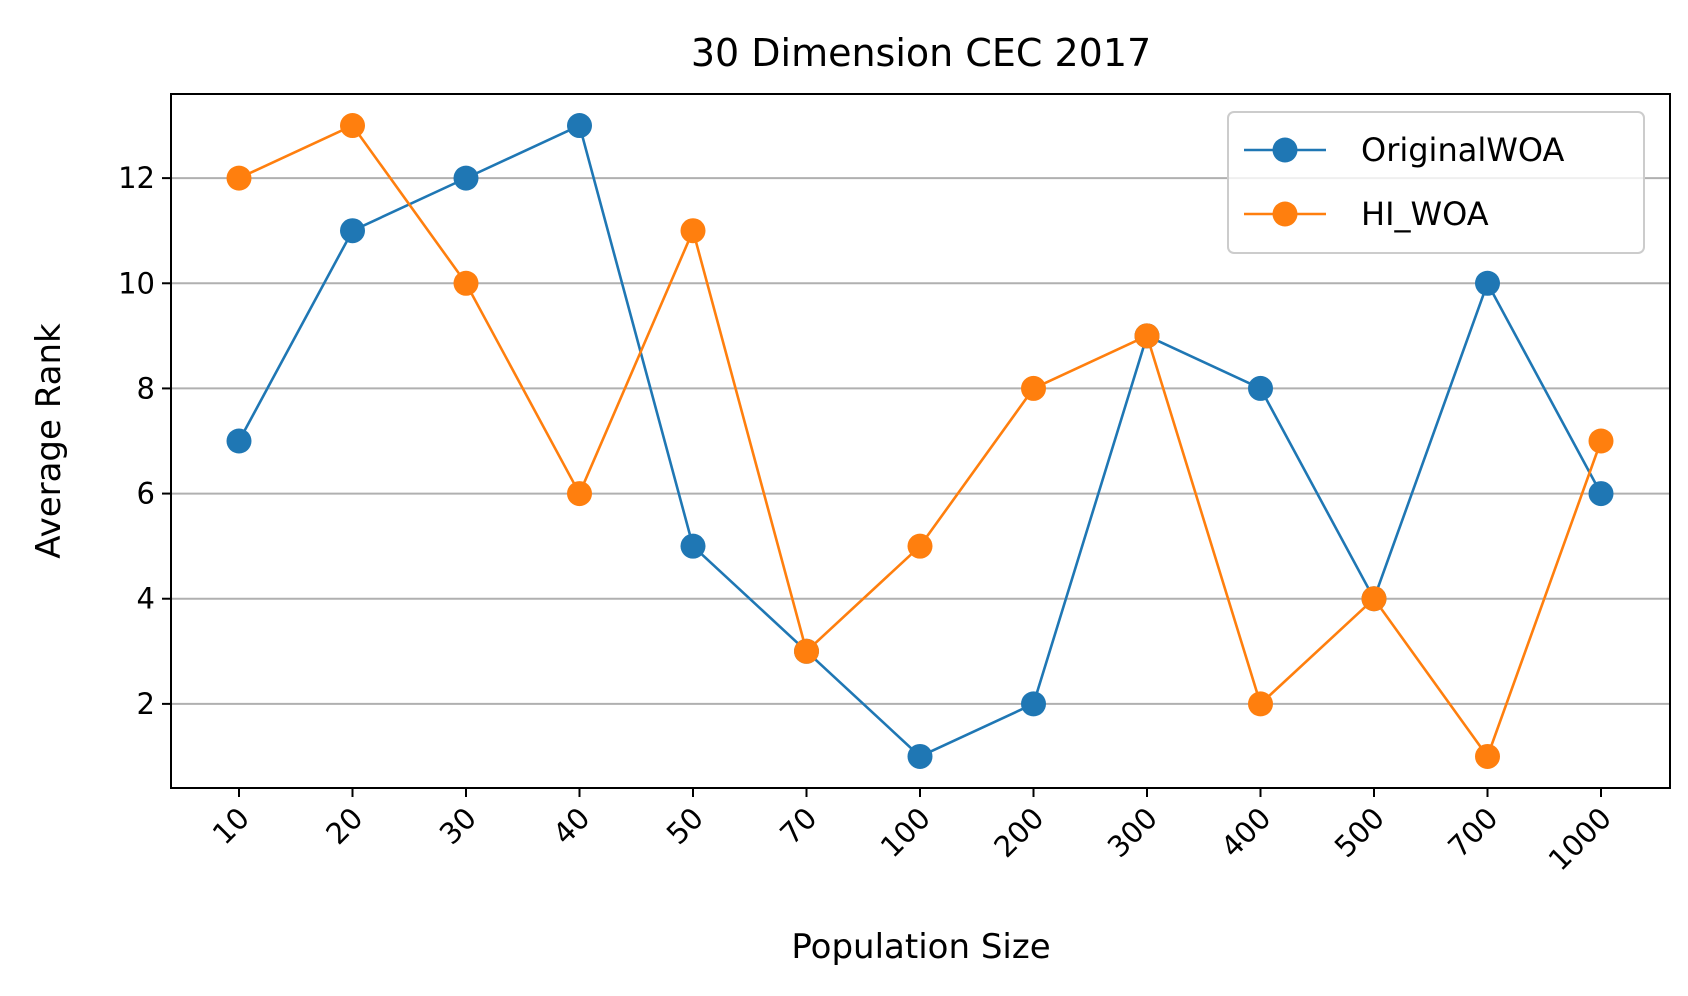  Describe the element at coordinates (920, 947) in the screenshot. I see `x-axis-label: Population Size` at that location.